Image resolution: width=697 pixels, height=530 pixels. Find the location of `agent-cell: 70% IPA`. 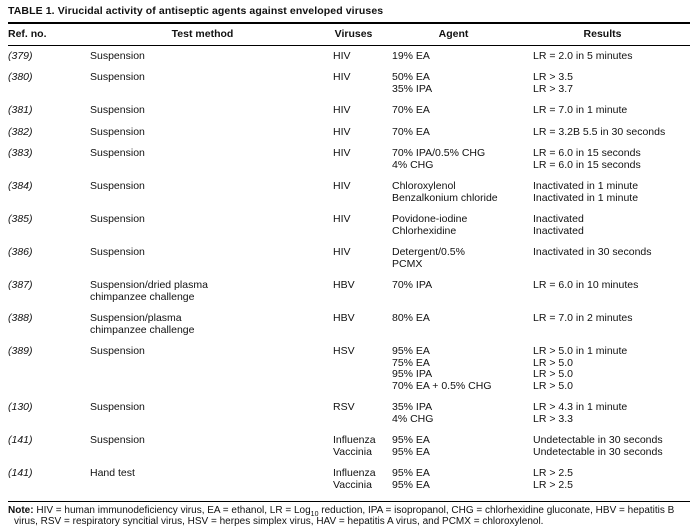

agent-cell: 70% IPA is located at coordinates (462, 291).